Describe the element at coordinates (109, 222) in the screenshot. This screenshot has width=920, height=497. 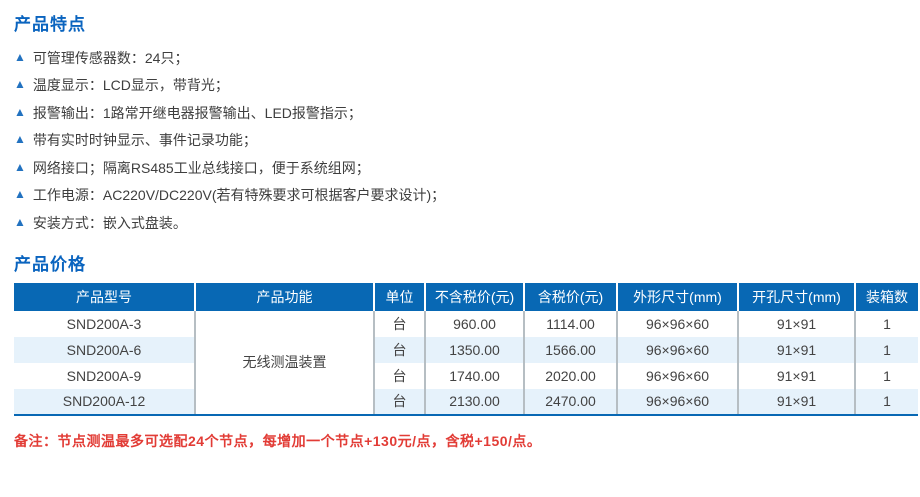
I see `feature-text: 安装方式：嵌入式盘装。` at that location.